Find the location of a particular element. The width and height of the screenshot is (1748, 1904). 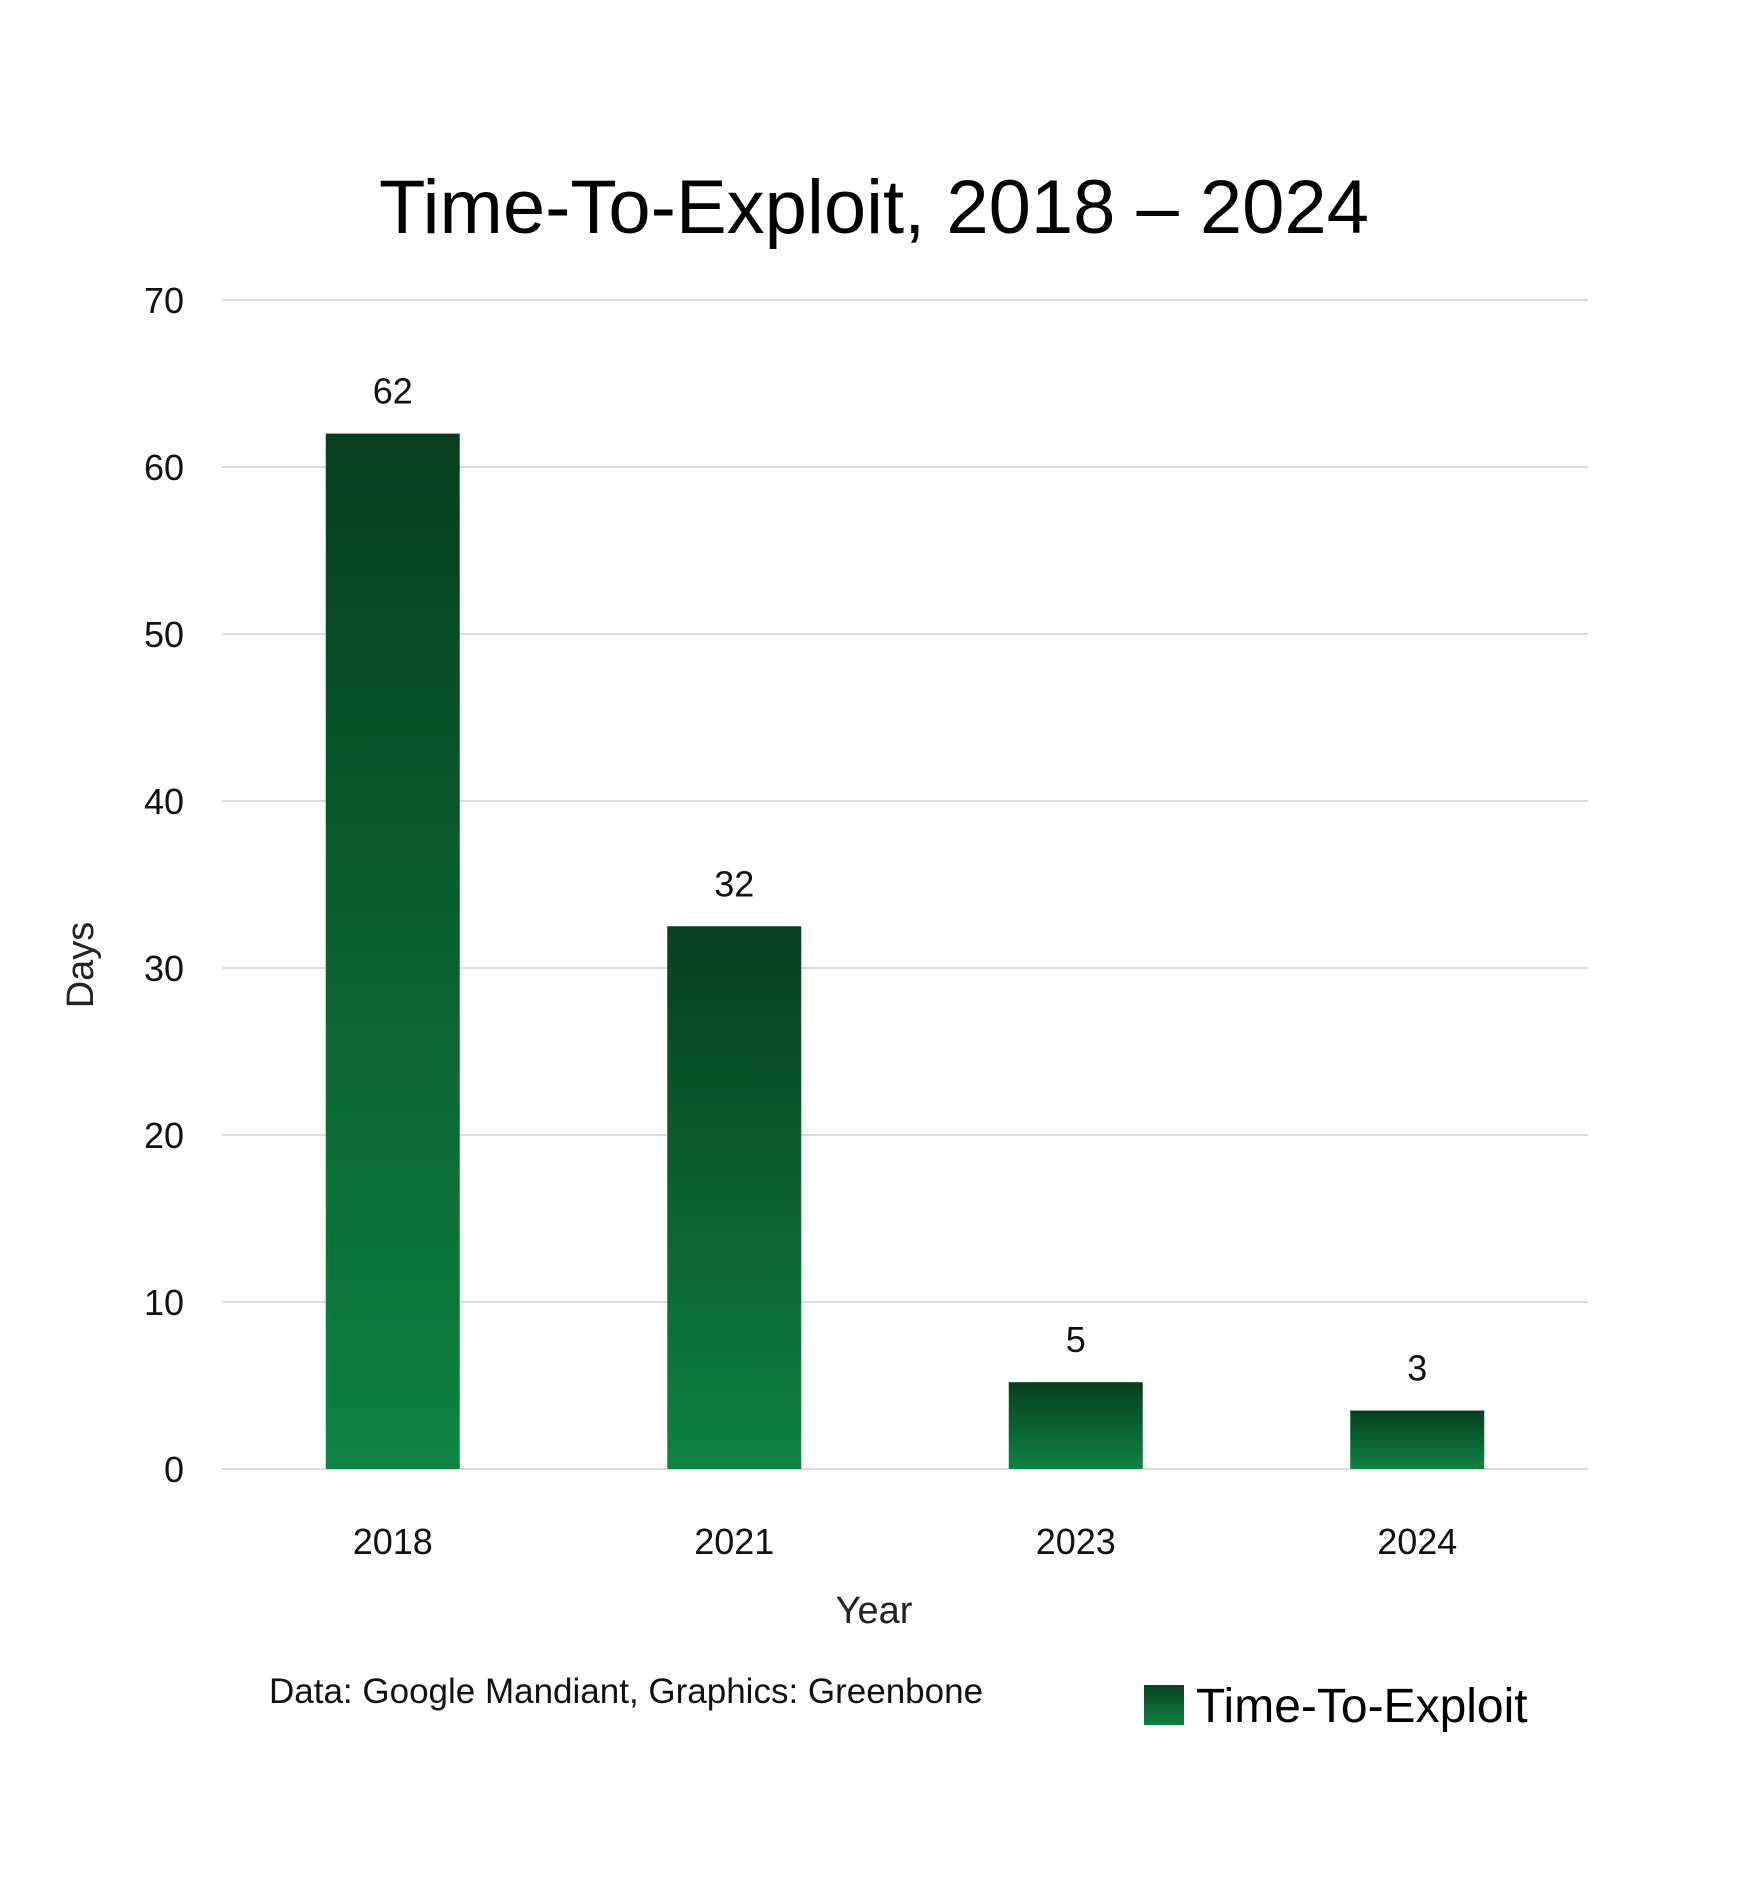

x-axis-ticks: 2018 2021 2023 2024 is located at coordinates (905, 1541).